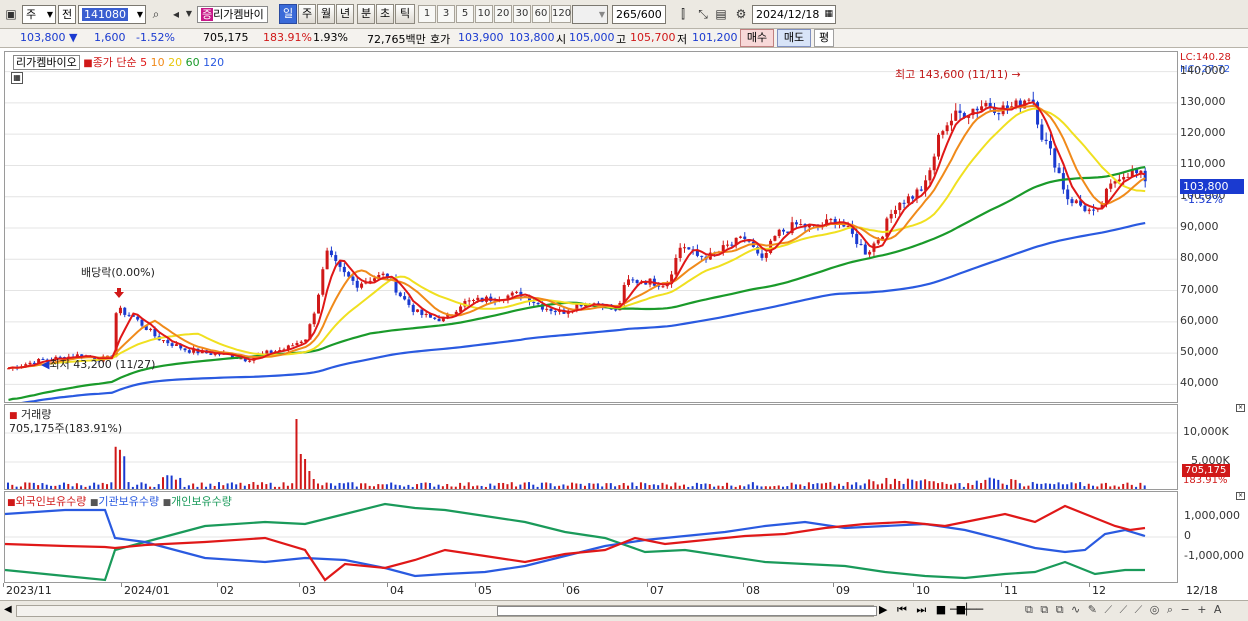 The image size is (1248, 621). I want to click on scroll-left-icon: ◀, so click(8, 609).